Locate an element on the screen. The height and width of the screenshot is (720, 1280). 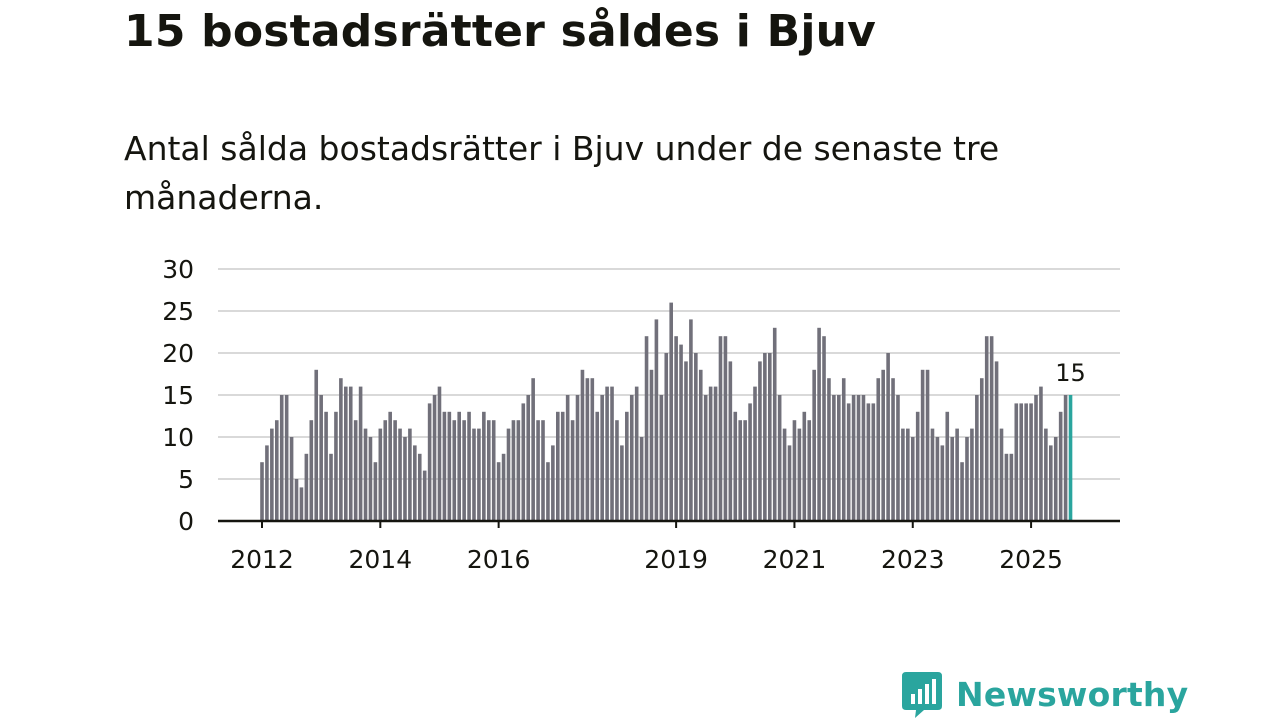
x-tick-label-2012: 2012 is located at coordinates (262, 559).